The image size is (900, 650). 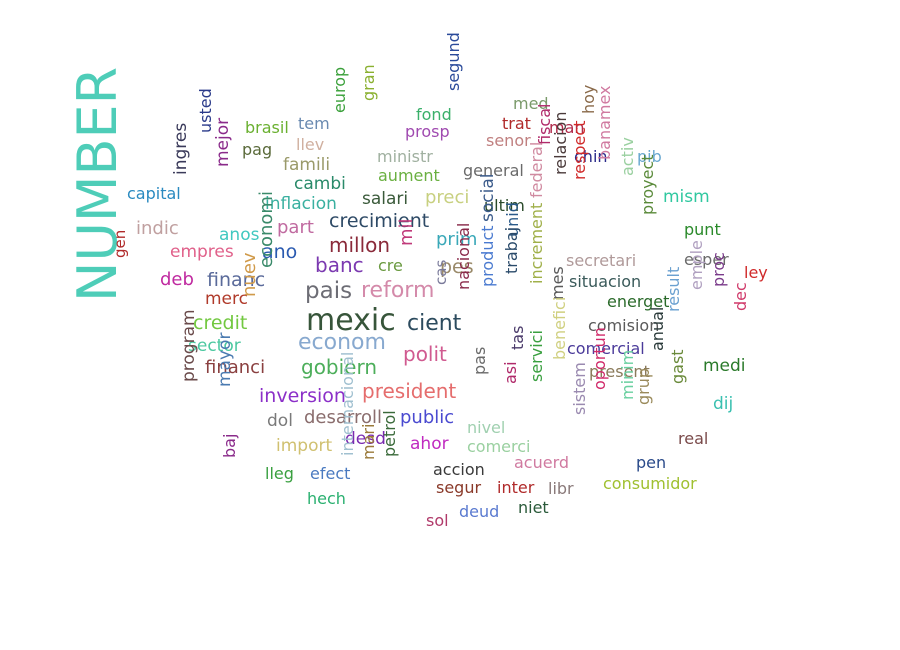 I want to click on word-financ: financ, so click(x=236, y=280).